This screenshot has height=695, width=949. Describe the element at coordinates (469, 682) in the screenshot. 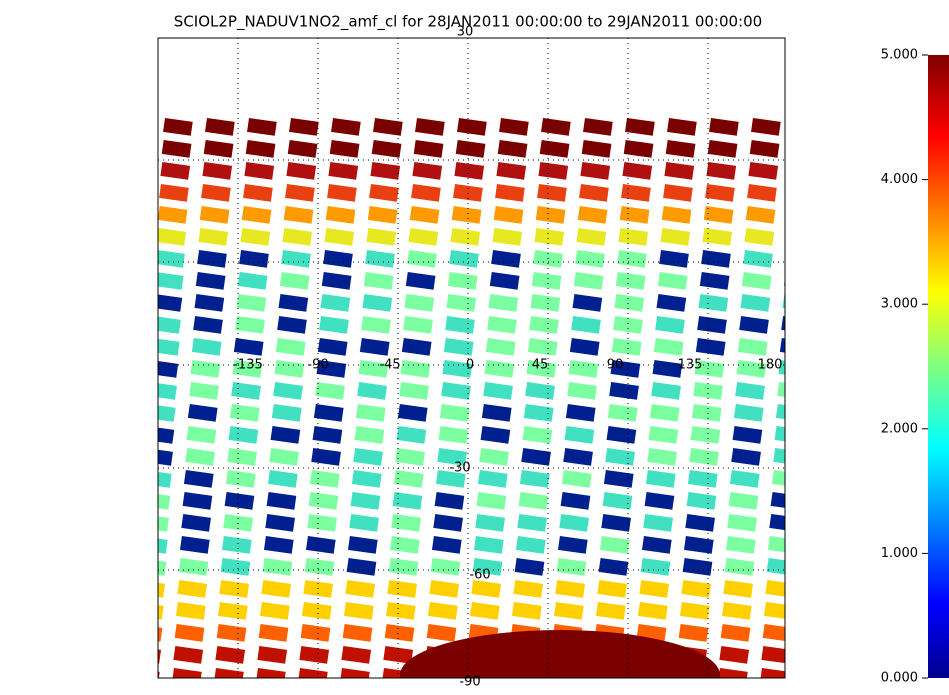

I see `lat-label: -90` at that location.